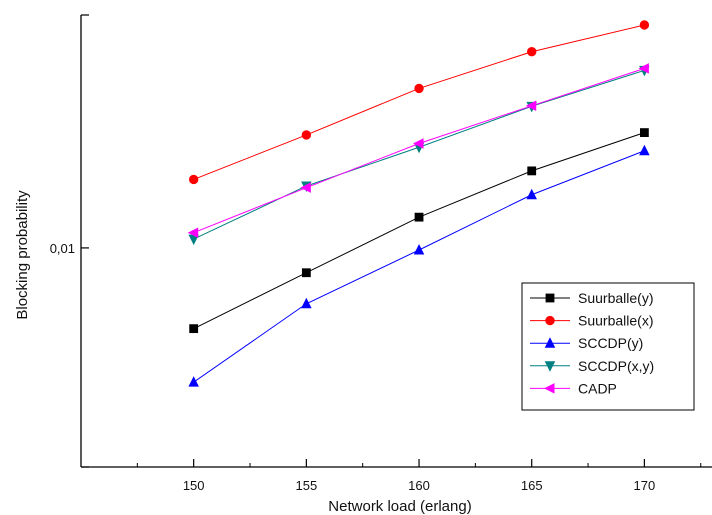  Describe the element at coordinates (307, 485) in the screenshot. I see `x-tick-label: 155` at that location.